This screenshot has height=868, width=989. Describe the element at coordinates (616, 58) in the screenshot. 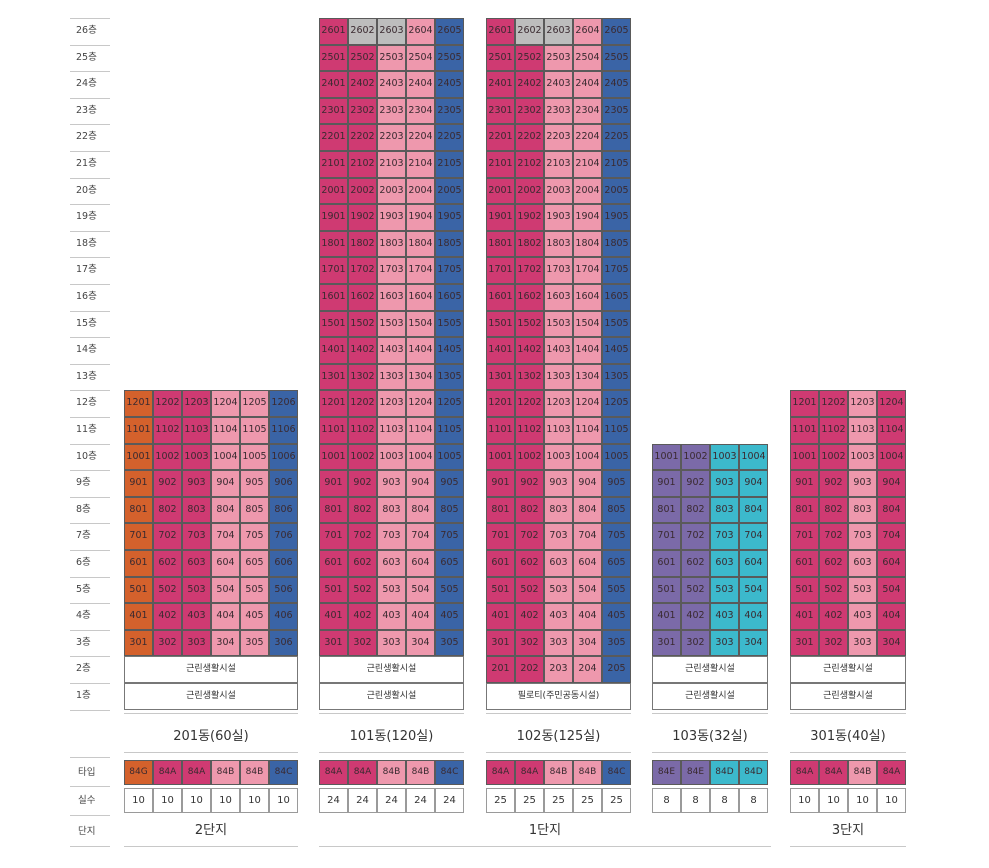

I see `unit-cell: 2505` at that location.